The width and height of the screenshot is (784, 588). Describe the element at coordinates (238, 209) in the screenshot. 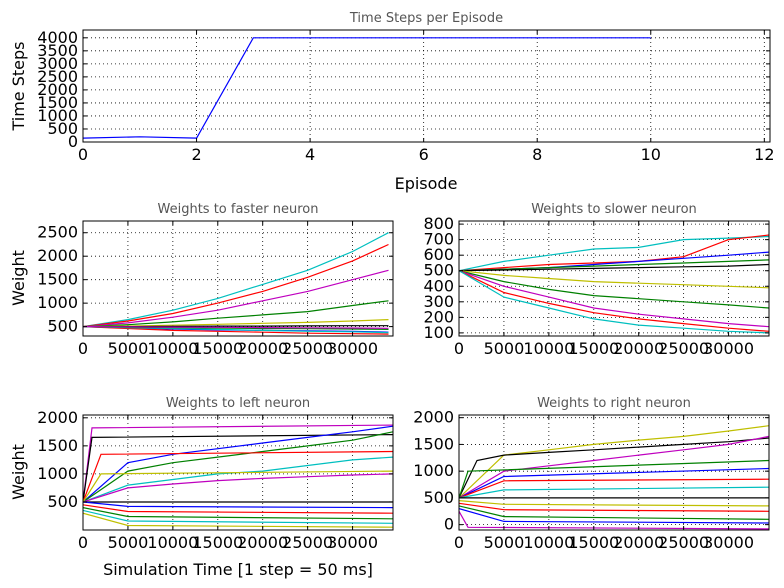

I see `chart-title: Weights to faster neuron` at that location.